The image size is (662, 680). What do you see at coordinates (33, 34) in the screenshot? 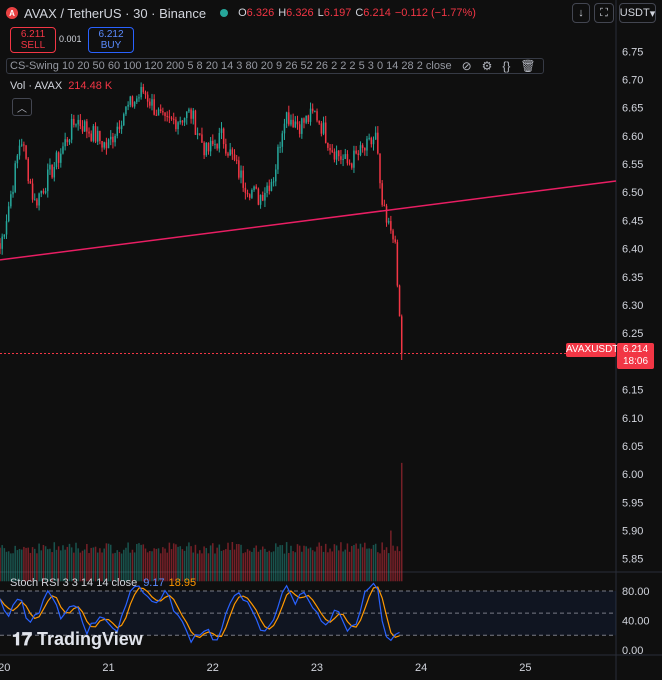
I see `sell-price: 6.211` at bounding box center [33, 34].